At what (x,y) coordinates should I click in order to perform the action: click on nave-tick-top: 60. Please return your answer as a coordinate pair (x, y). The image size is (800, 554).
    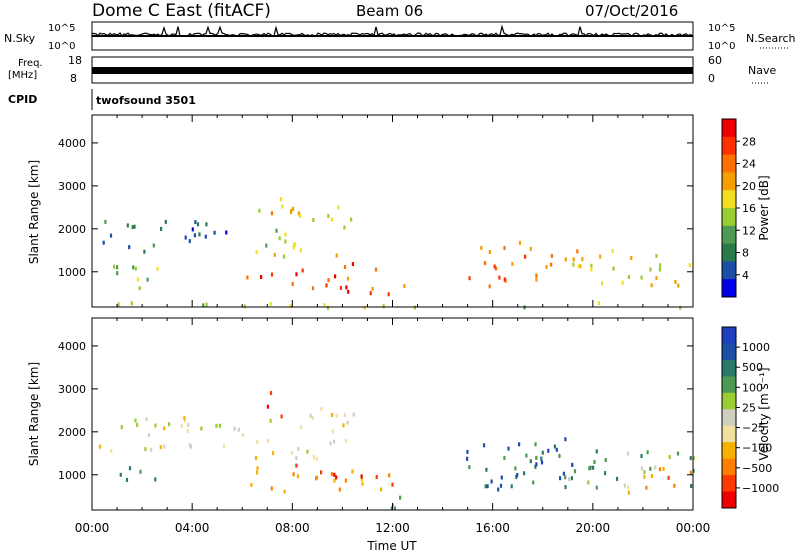
    Looking at the image, I should click on (715, 60).